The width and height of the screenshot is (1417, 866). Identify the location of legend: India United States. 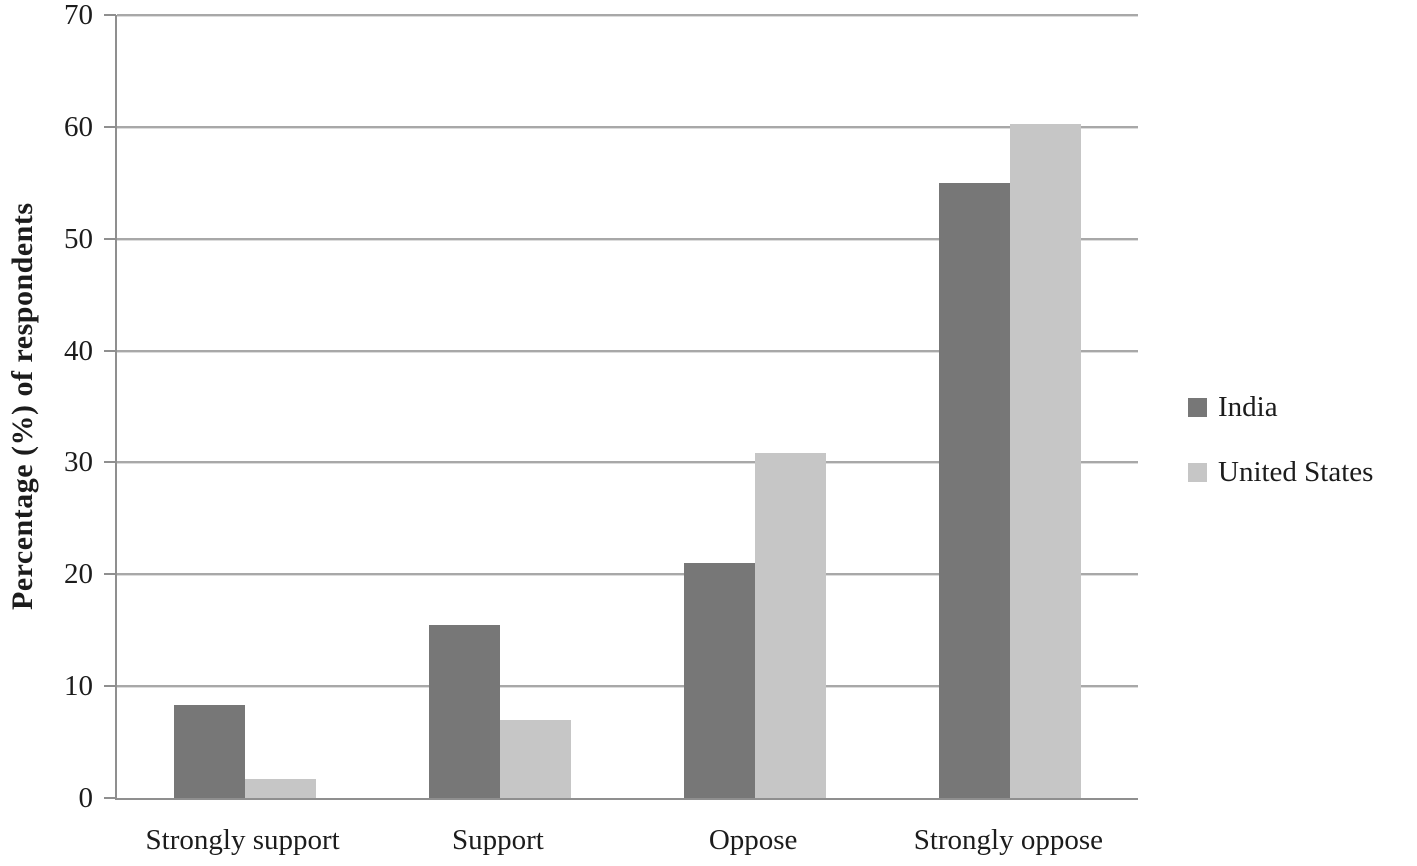
(1280, 457).